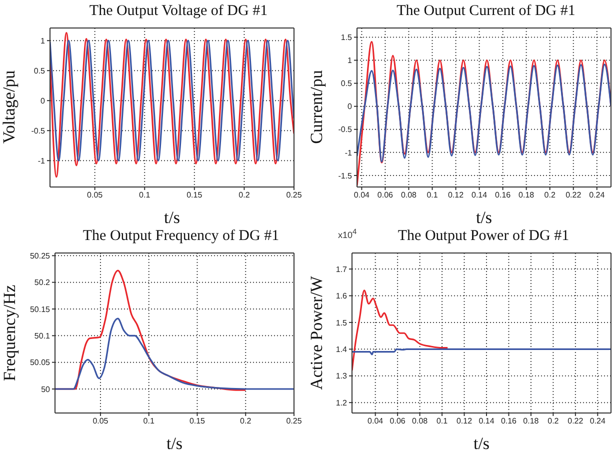 The width and height of the screenshot is (615, 451). Describe the element at coordinates (342, 296) in the screenshot. I see `y-tick-label: 1.6` at that location.